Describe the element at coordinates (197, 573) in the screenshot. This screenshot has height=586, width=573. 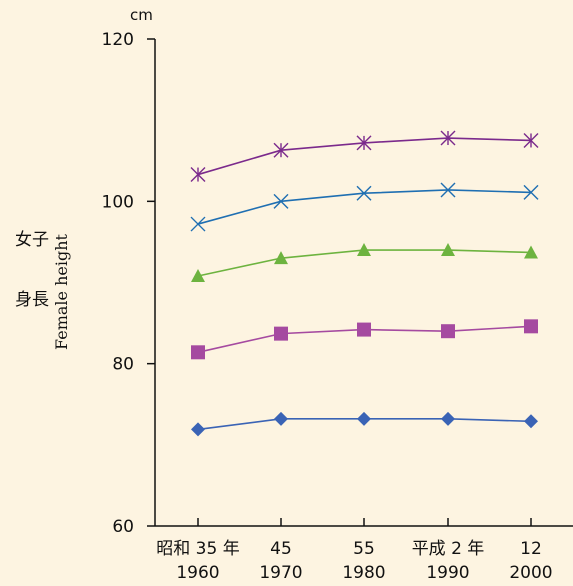
I see `x-tick-year-label: 1960` at that location.